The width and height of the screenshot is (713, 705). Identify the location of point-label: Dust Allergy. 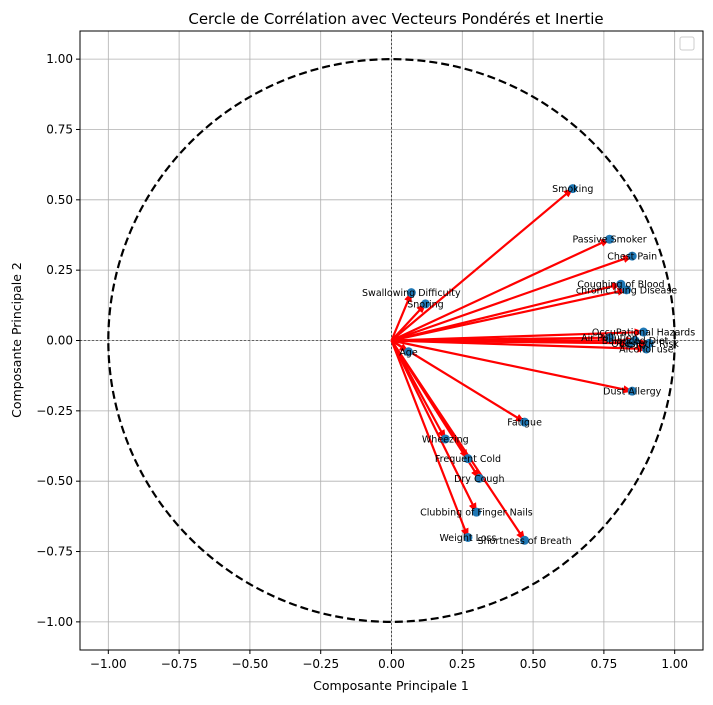
(632, 392).